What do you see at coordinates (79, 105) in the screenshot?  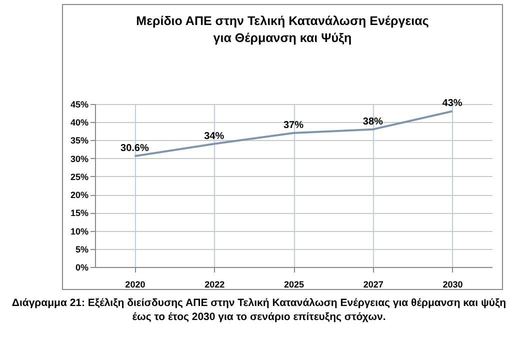 I see `y-tick-label: 45%` at bounding box center [79, 105].